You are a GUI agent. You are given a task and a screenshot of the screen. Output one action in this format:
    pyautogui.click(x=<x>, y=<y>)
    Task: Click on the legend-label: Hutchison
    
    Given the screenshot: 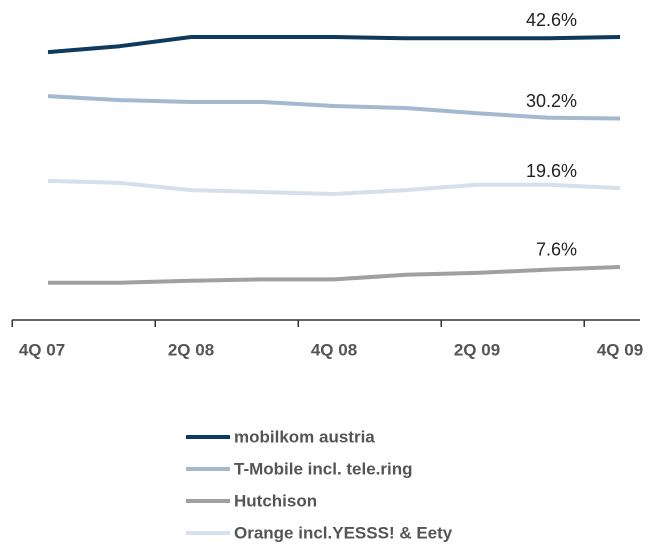 What is the action you would take?
    pyautogui.click(x=275, y=500)
    